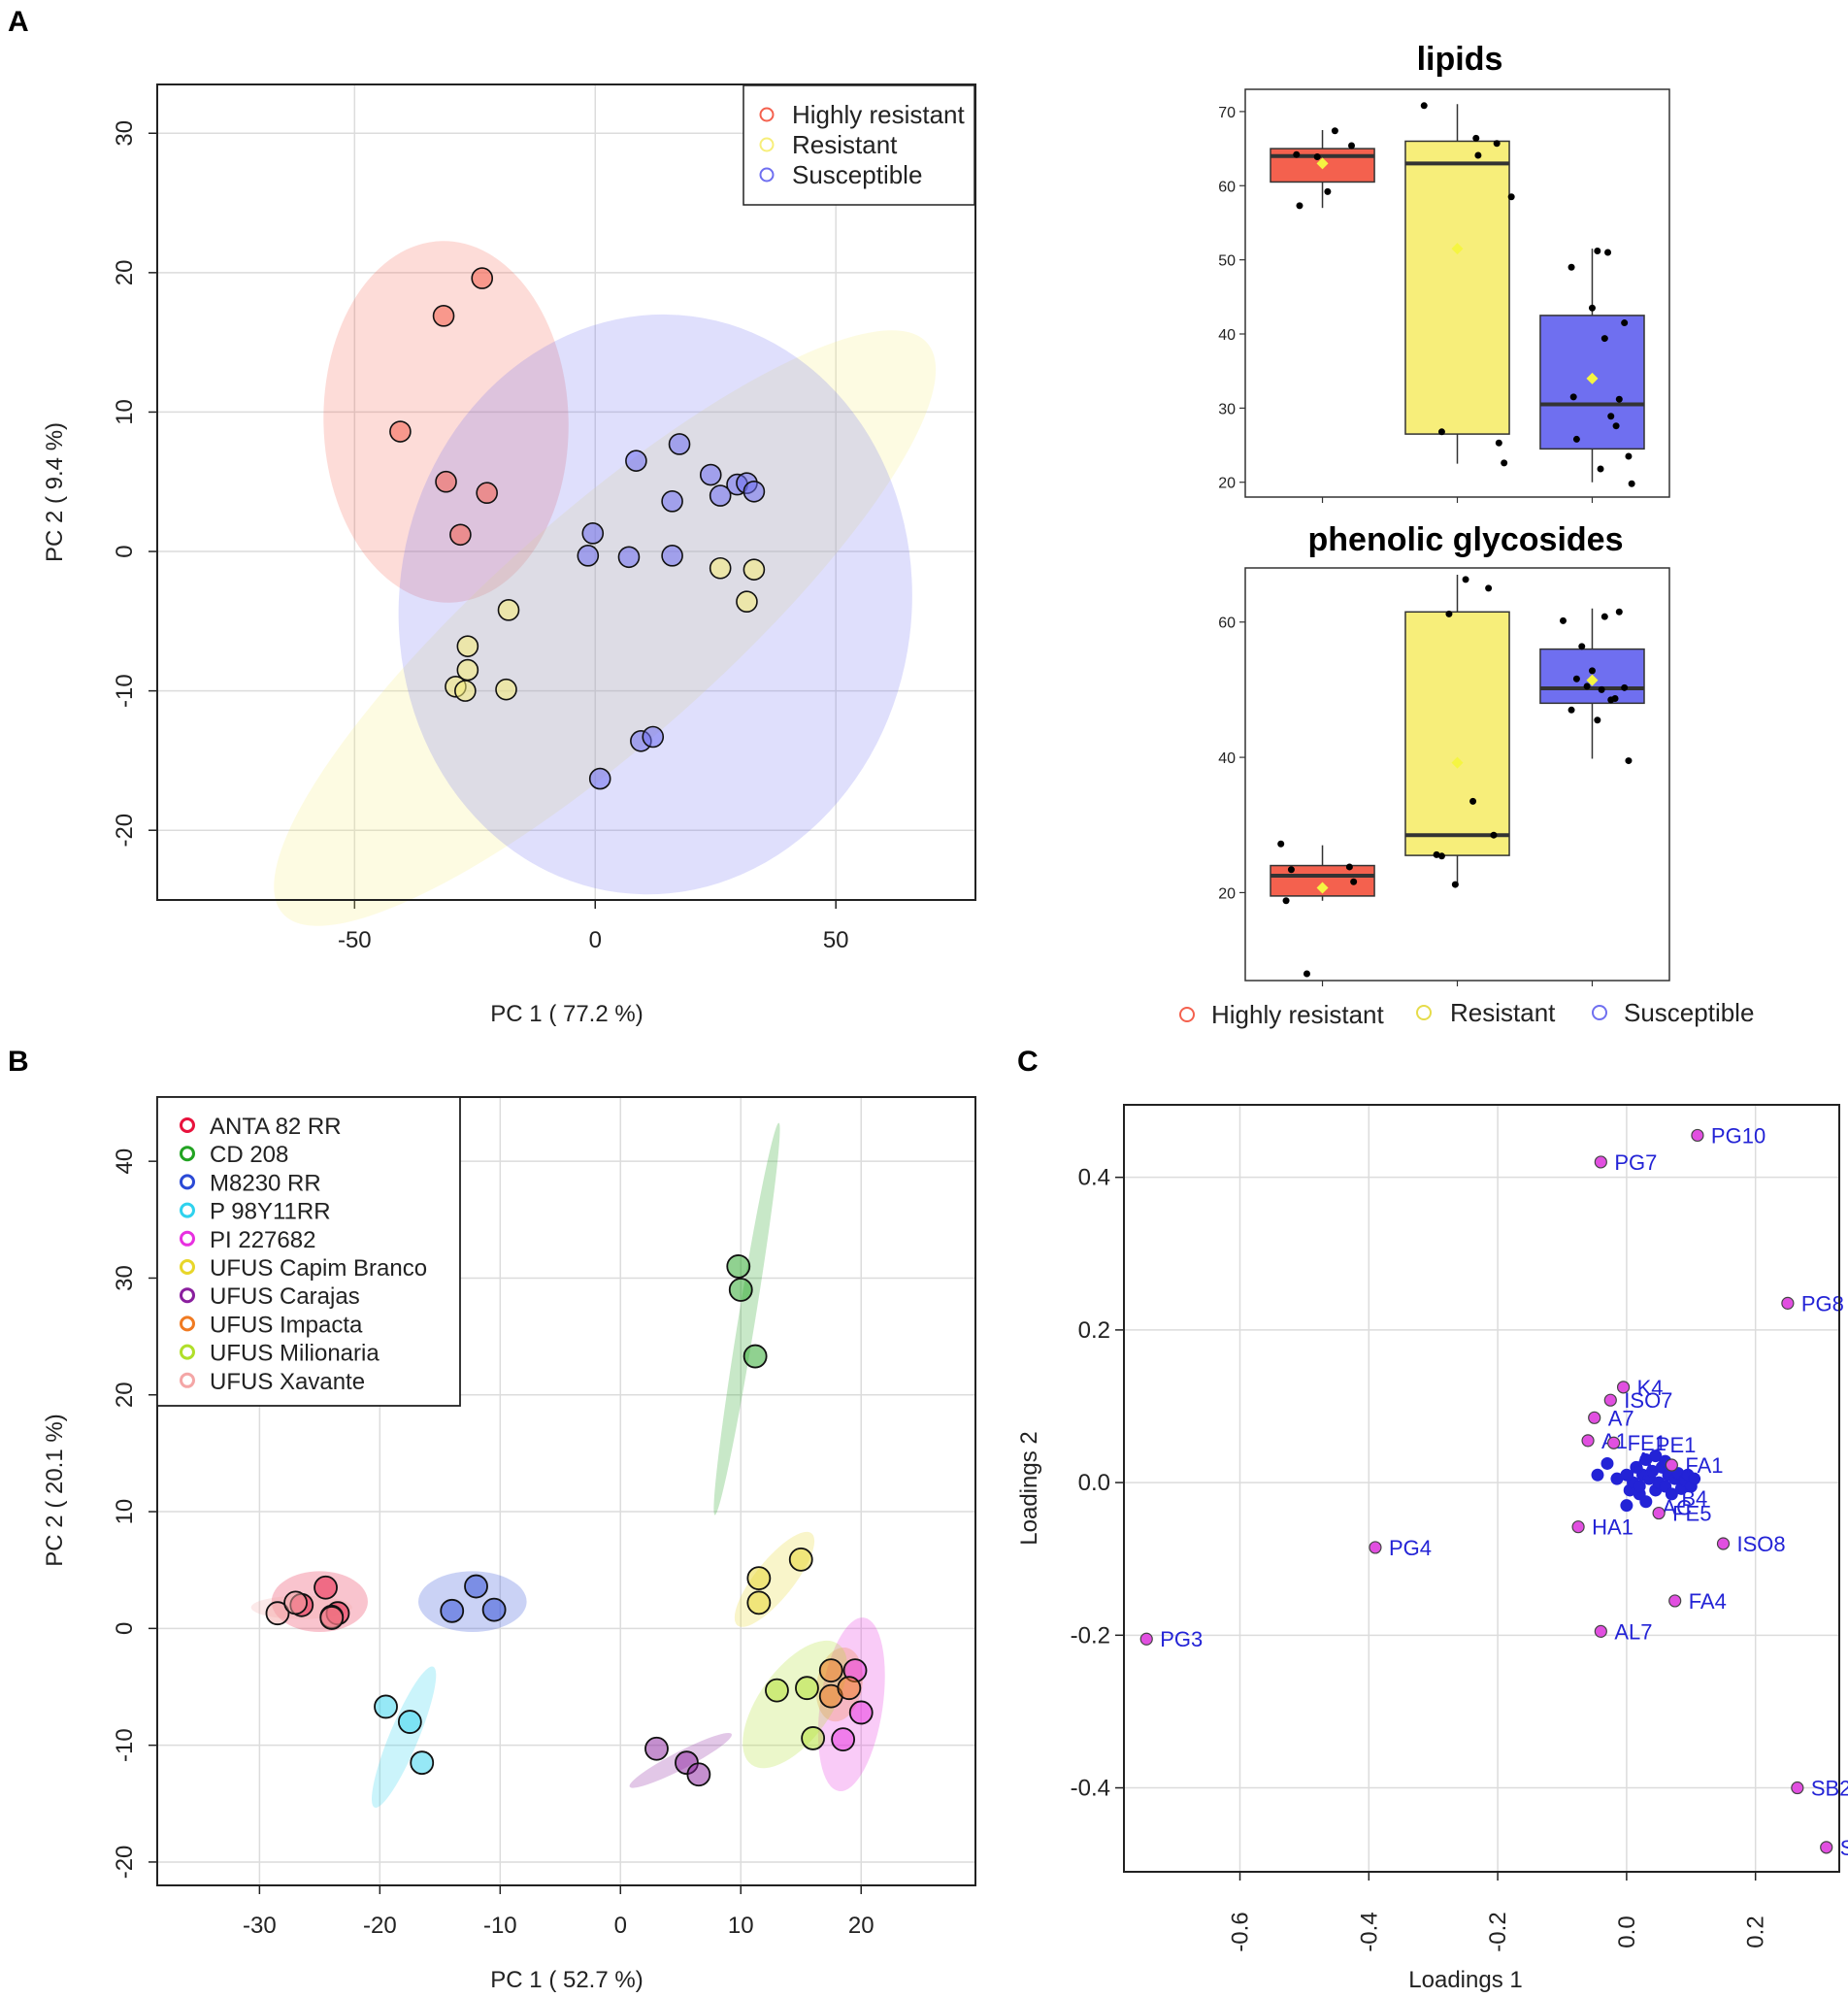 The height and width of the screenshot is (1998, 1848). Describe the element at coordinates (1457, 762) in the screenshot. I see `mean-marker-resistant` at that location.